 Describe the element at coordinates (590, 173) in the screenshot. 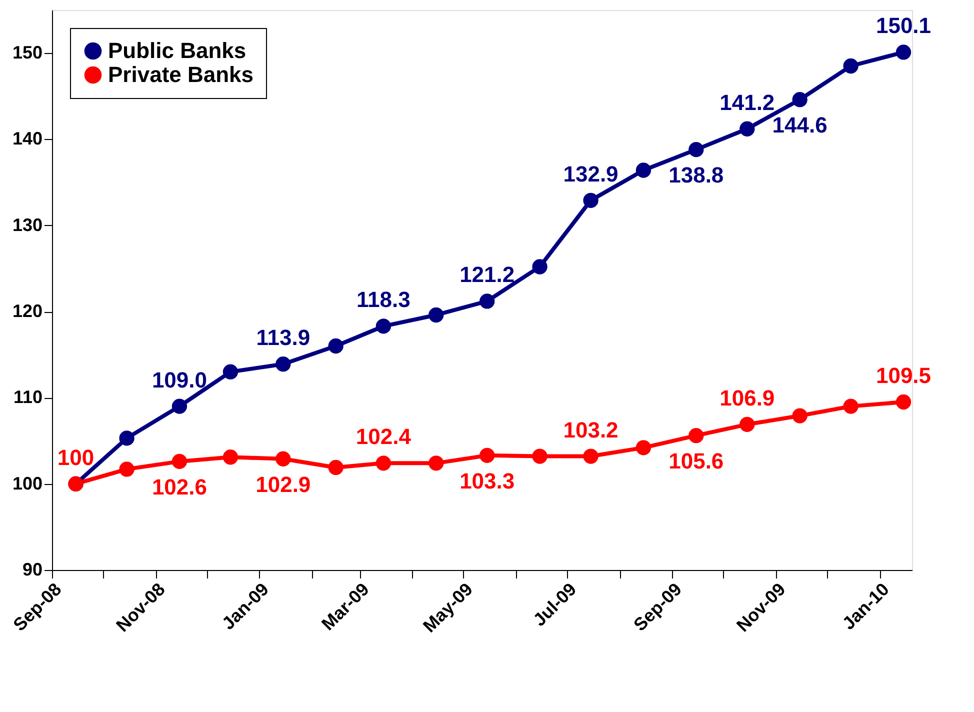

I see `data-label: 132.9` at that location.